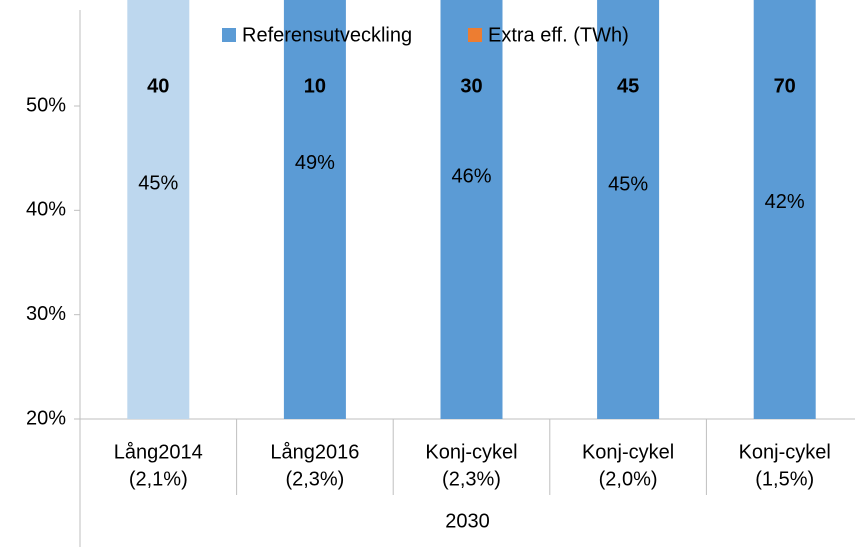 The height and width of the screenshot is (552, 855). Describe the element at coordinates (628, 86) in the screenshot. I see `top-label: 45` at that location.